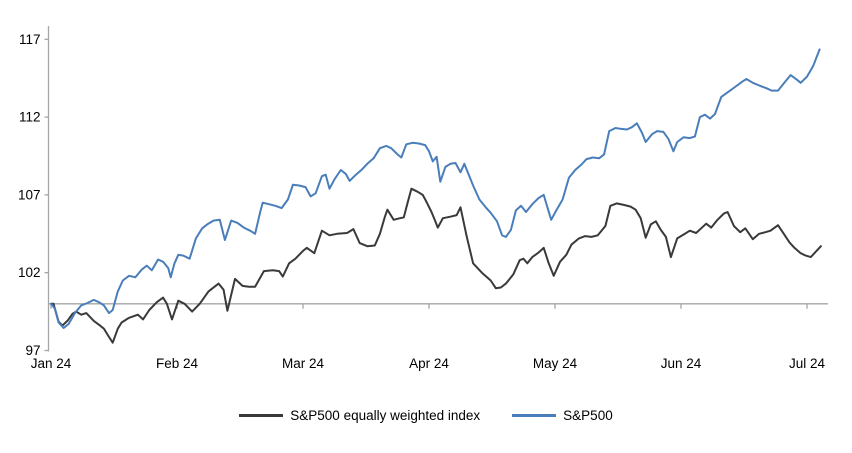  Describe the element at coordinates (30, 39) in the screenshot. I see `y-tick-label: 117` at that location.